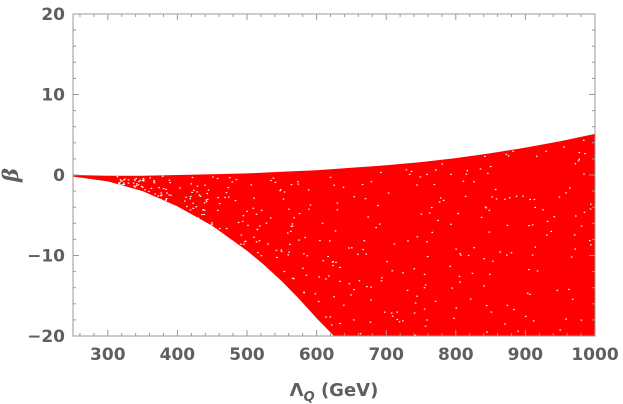  What do you see at coordinates (46, 257) in the screenshot?
I see `y-tick-label: −10` at bounding box center [46, 257].